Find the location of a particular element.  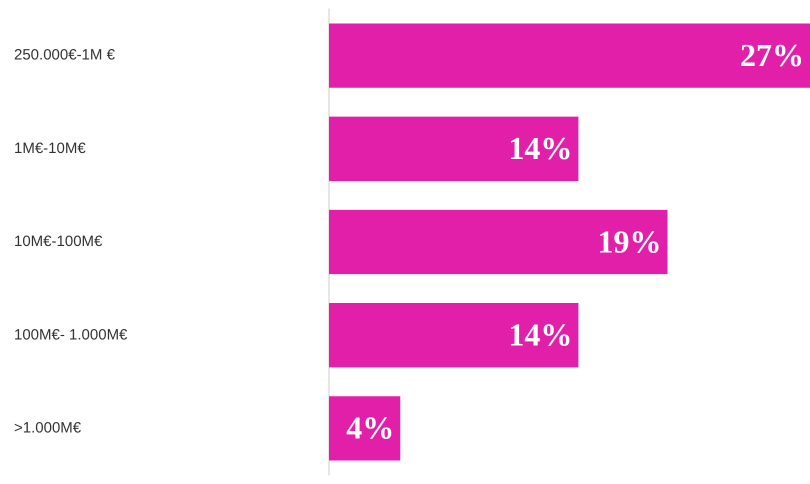

y-tick-label: >1.000M€ is located at coordinates (48, 428).